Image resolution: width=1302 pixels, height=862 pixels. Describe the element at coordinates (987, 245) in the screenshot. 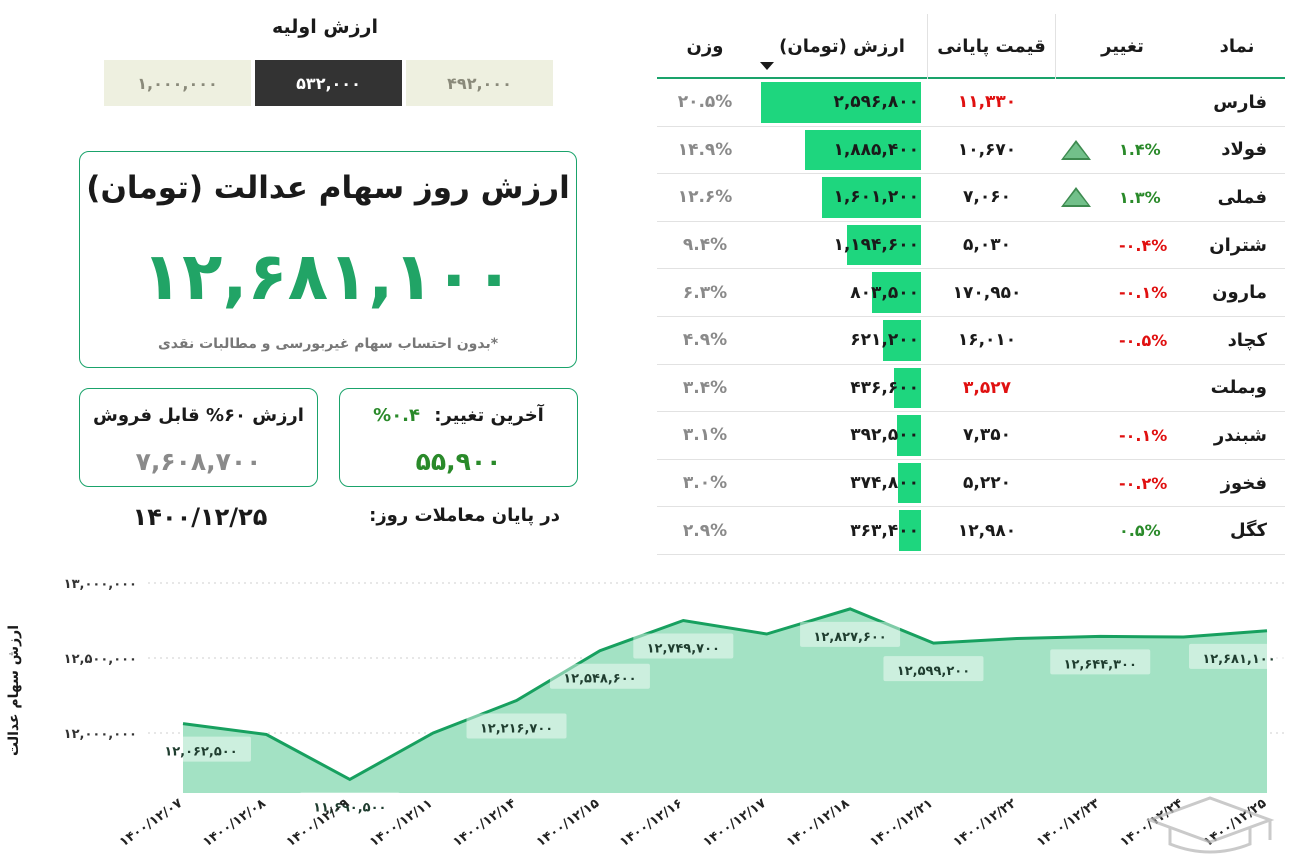

I see `cell-final-price: ۵,۰۳۰` at that location.